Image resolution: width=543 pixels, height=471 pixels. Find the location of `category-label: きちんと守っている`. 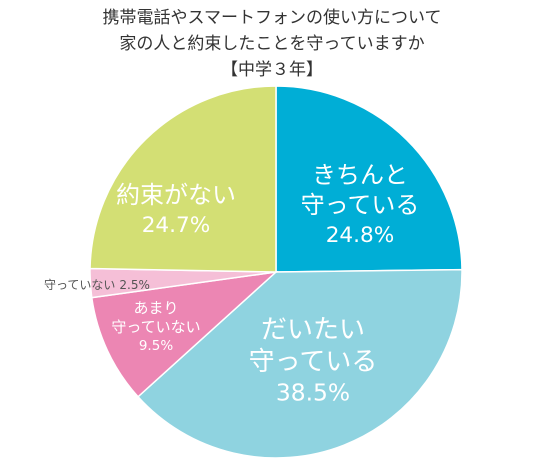

category-label: きちんと守っている is located at coordinates (360, 190).